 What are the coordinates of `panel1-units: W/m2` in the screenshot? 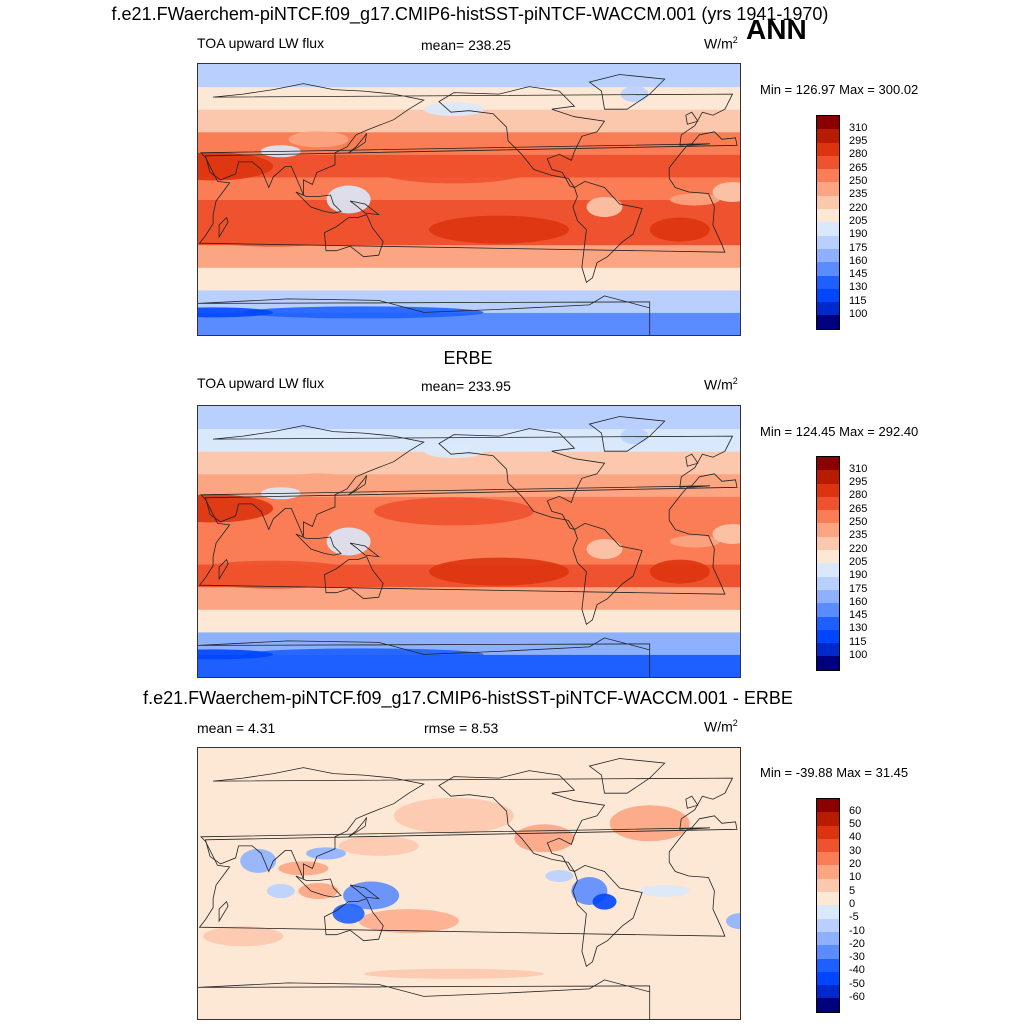 It's located at (721, 43).